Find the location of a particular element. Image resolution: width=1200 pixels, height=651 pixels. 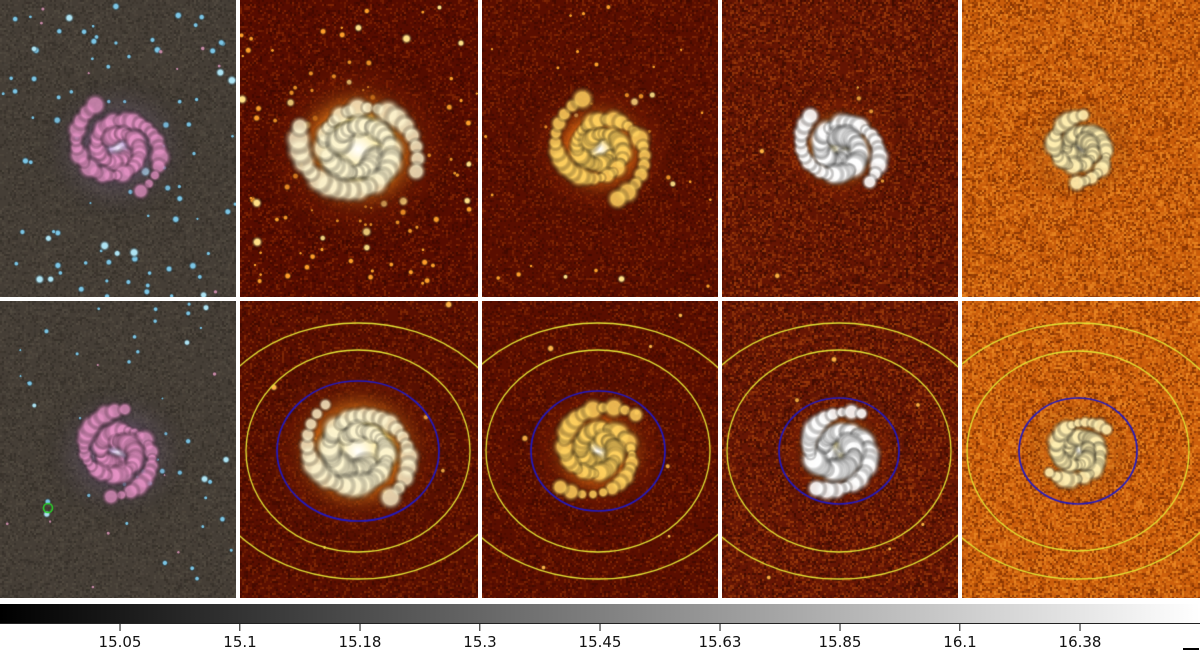

tick-label: 15.3 is located at coordinates (480, 642).